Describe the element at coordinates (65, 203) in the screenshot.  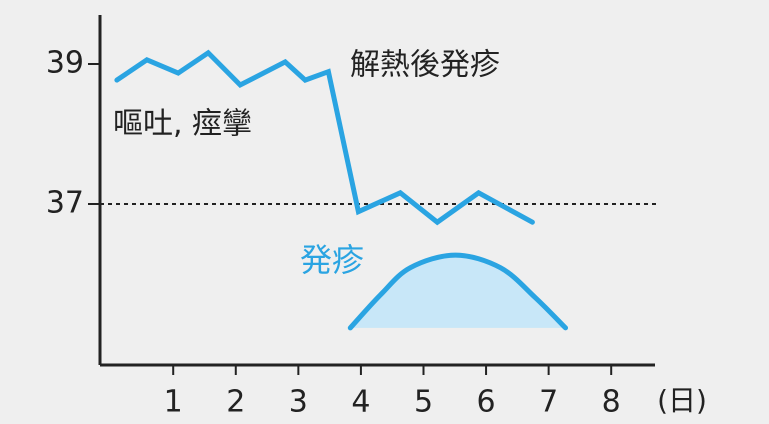
I see `y-tick-label: 37` at that location.